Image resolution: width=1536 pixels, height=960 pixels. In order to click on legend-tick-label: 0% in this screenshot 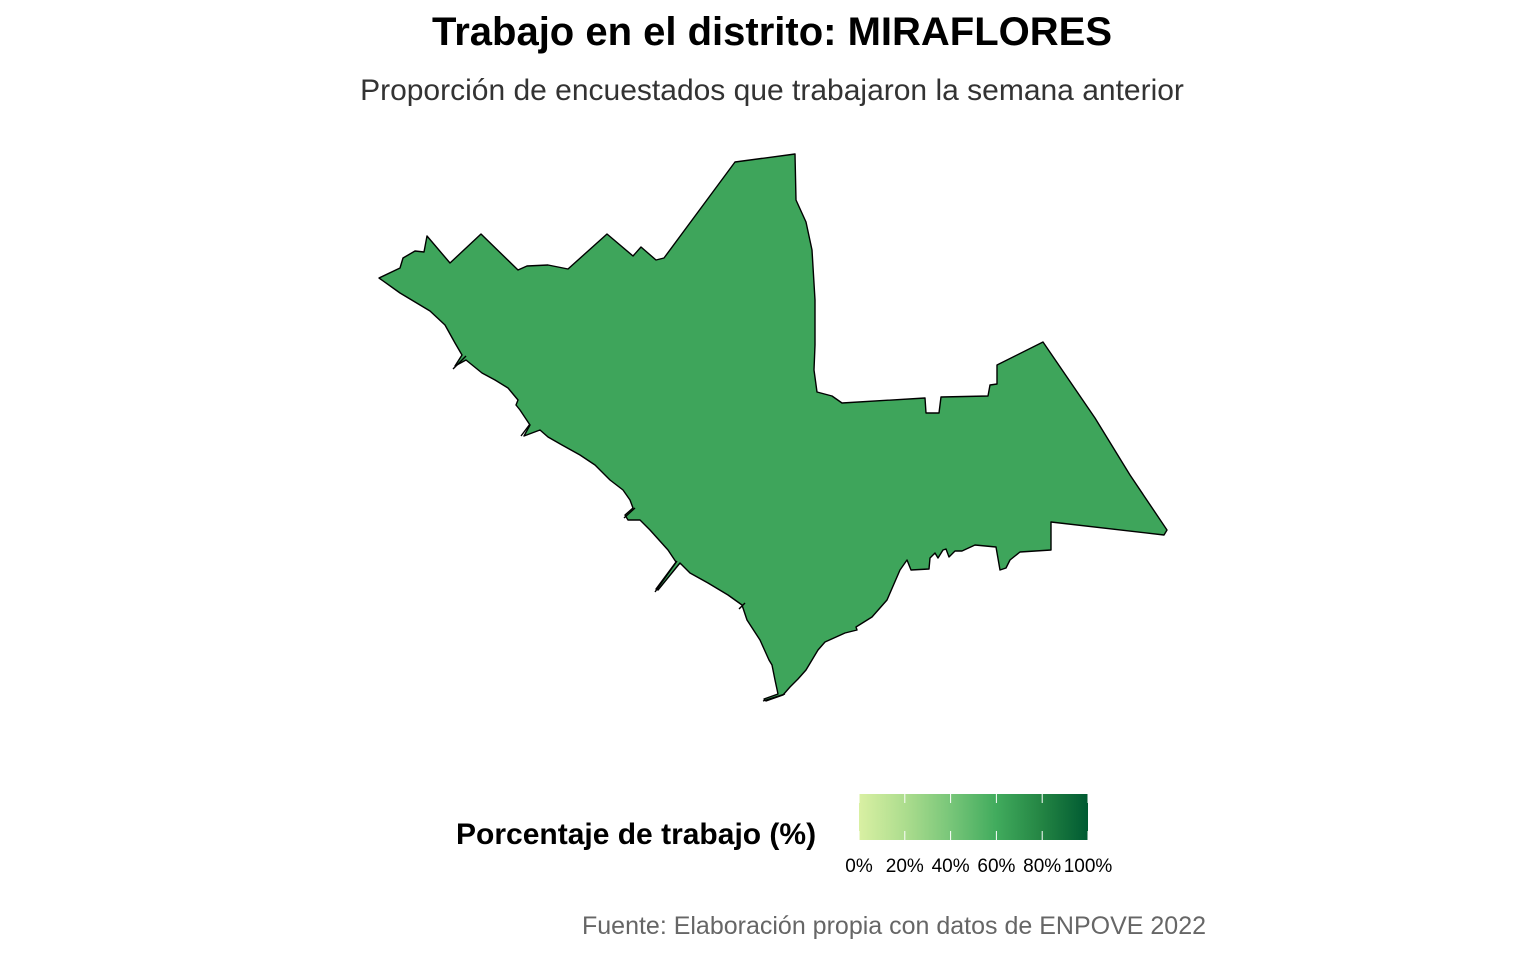, I will do `click(859, 866)`.